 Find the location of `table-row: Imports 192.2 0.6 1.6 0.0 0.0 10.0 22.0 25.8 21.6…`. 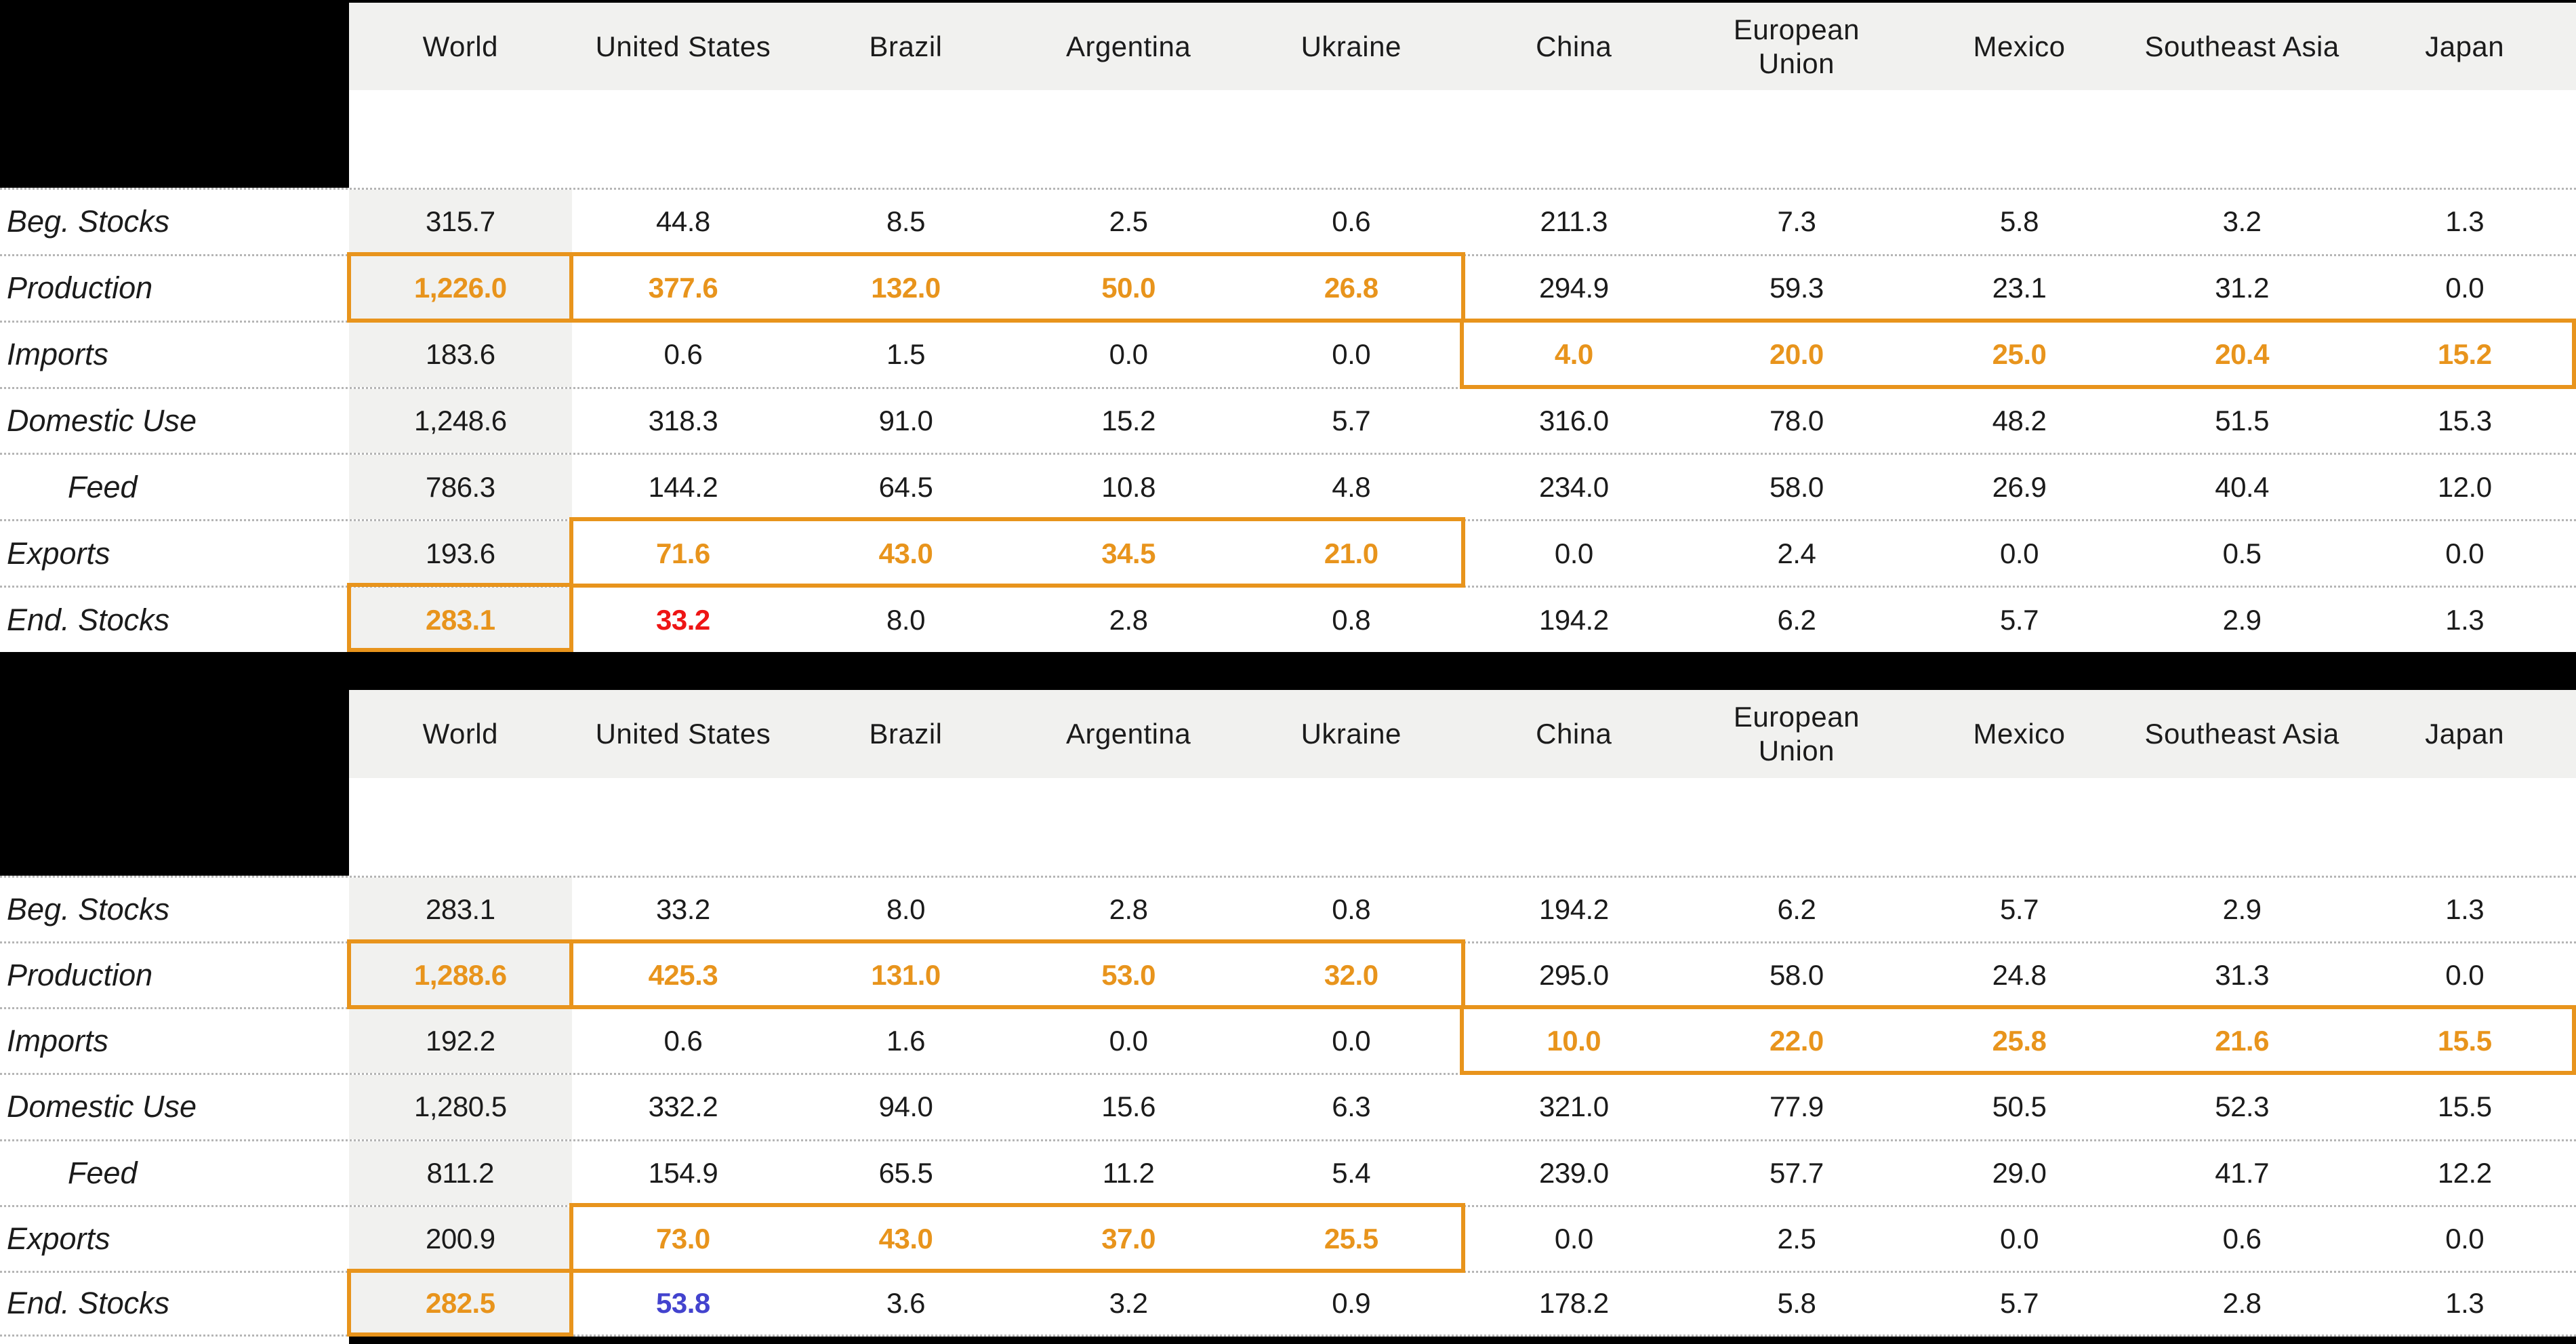

table-row: Imports 192.2 0.6 1.6 0.0 0.0 10.0 22.0 25.8 21.6… is located at coordinates (1288, 1040).